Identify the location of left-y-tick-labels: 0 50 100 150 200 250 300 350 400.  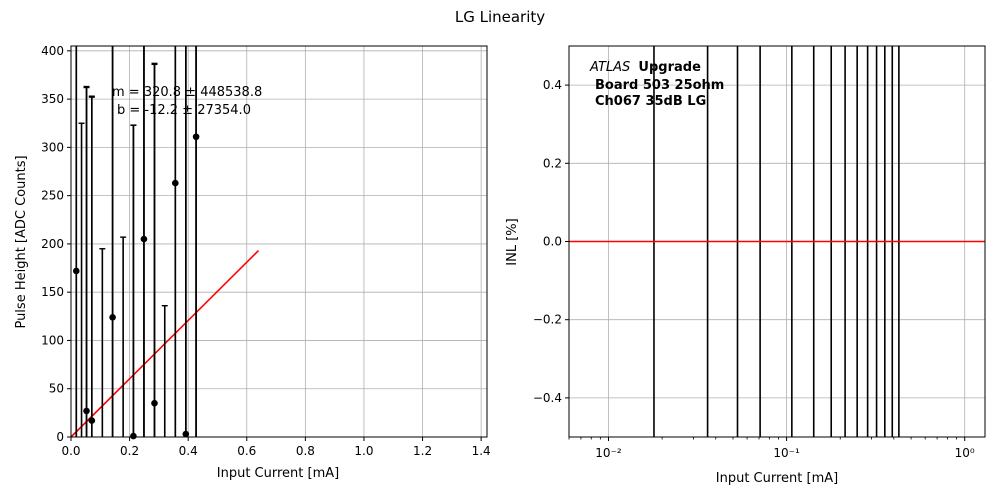
(52, 244).